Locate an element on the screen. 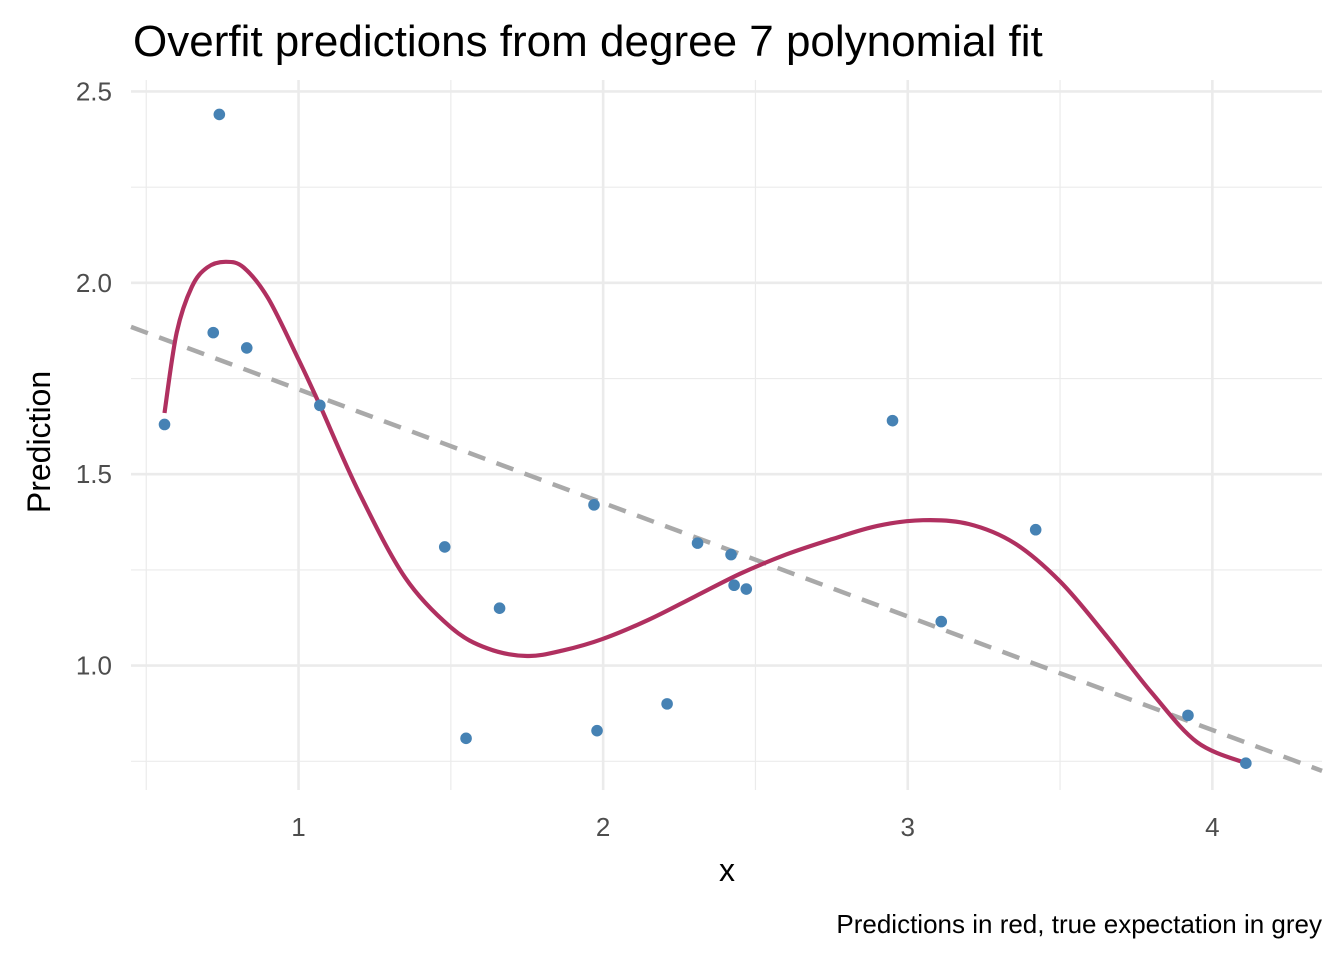  y-axis-ticks: 1.0 1.5 2.0 2.5 is located at coordinates (94, 378).